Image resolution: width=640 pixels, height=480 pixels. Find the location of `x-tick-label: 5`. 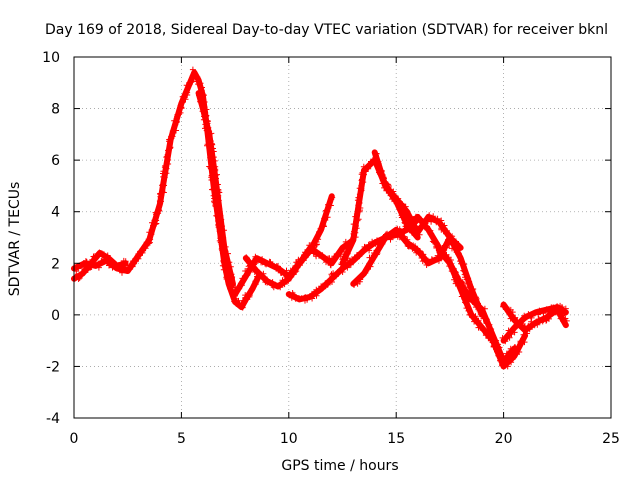

x-tick-label: 5 is located at coordinates (181, 439).